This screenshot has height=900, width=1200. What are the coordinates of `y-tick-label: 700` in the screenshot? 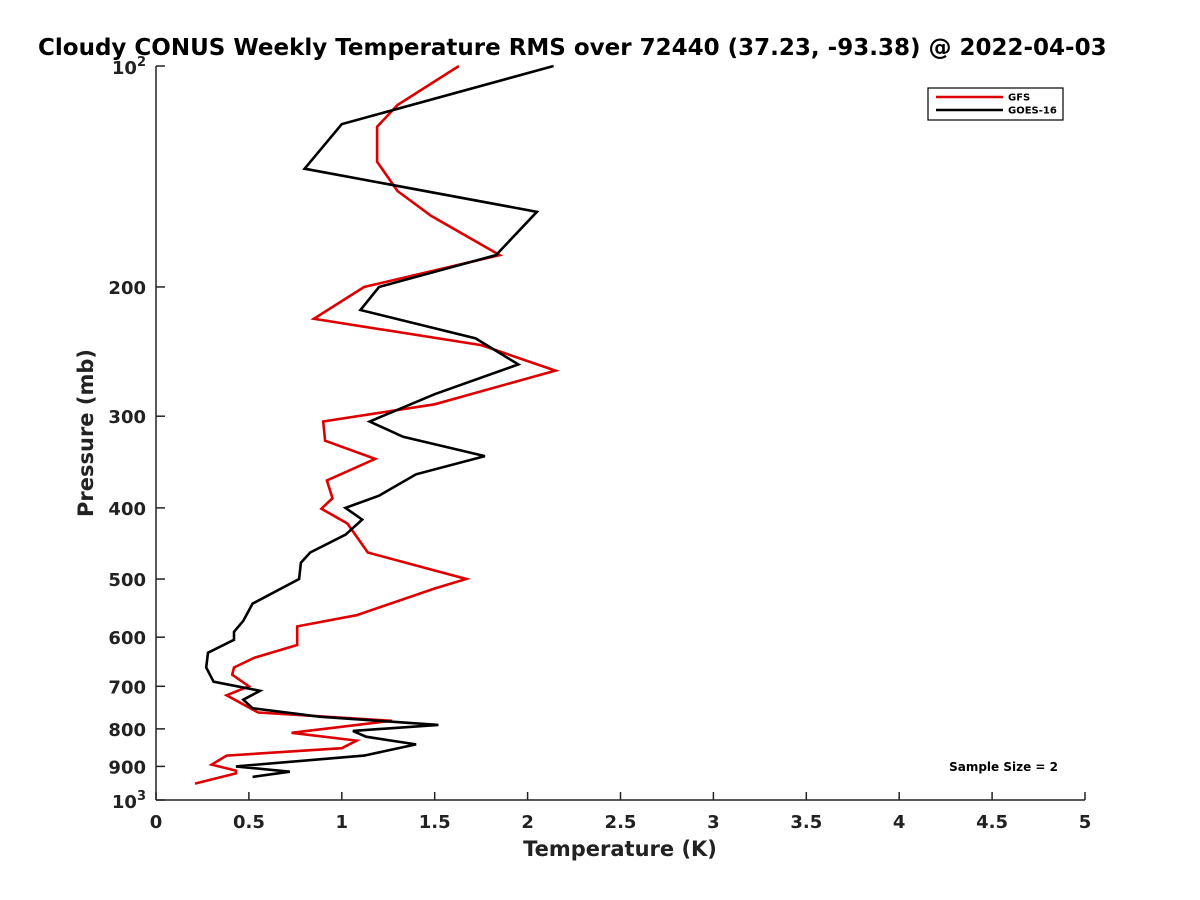 It's located at (127, 687).